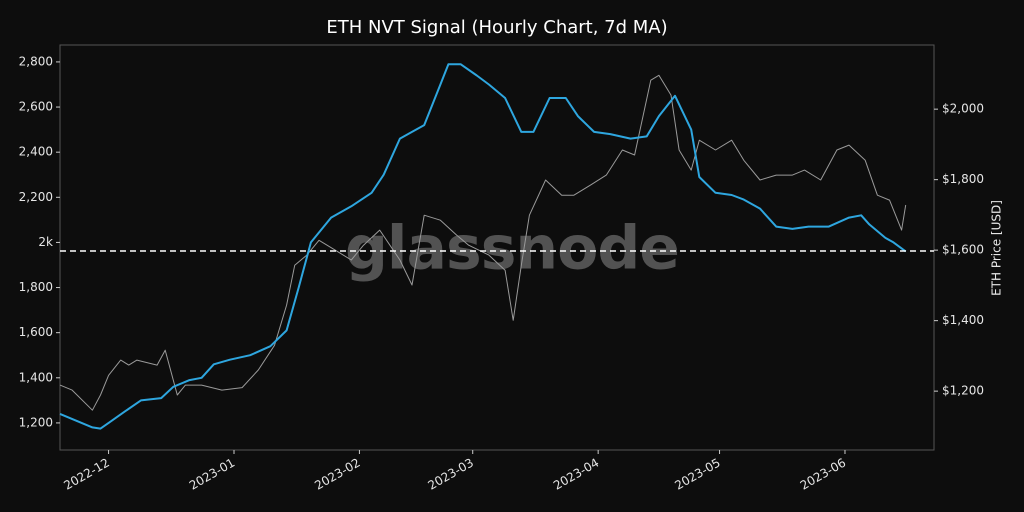 This screenshot has height=512, width=1024. Describe the element at coordinates (963, 320) in the screenshot. I see `y2-tick-label: $1,400` at that location.